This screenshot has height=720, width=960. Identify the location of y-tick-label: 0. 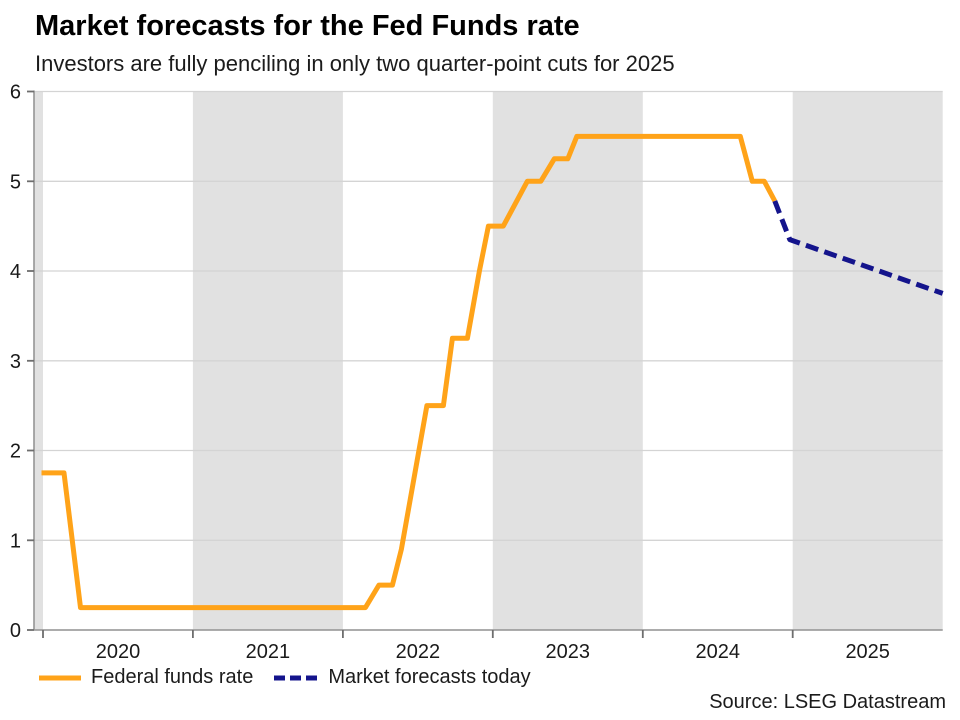
(15, 631).